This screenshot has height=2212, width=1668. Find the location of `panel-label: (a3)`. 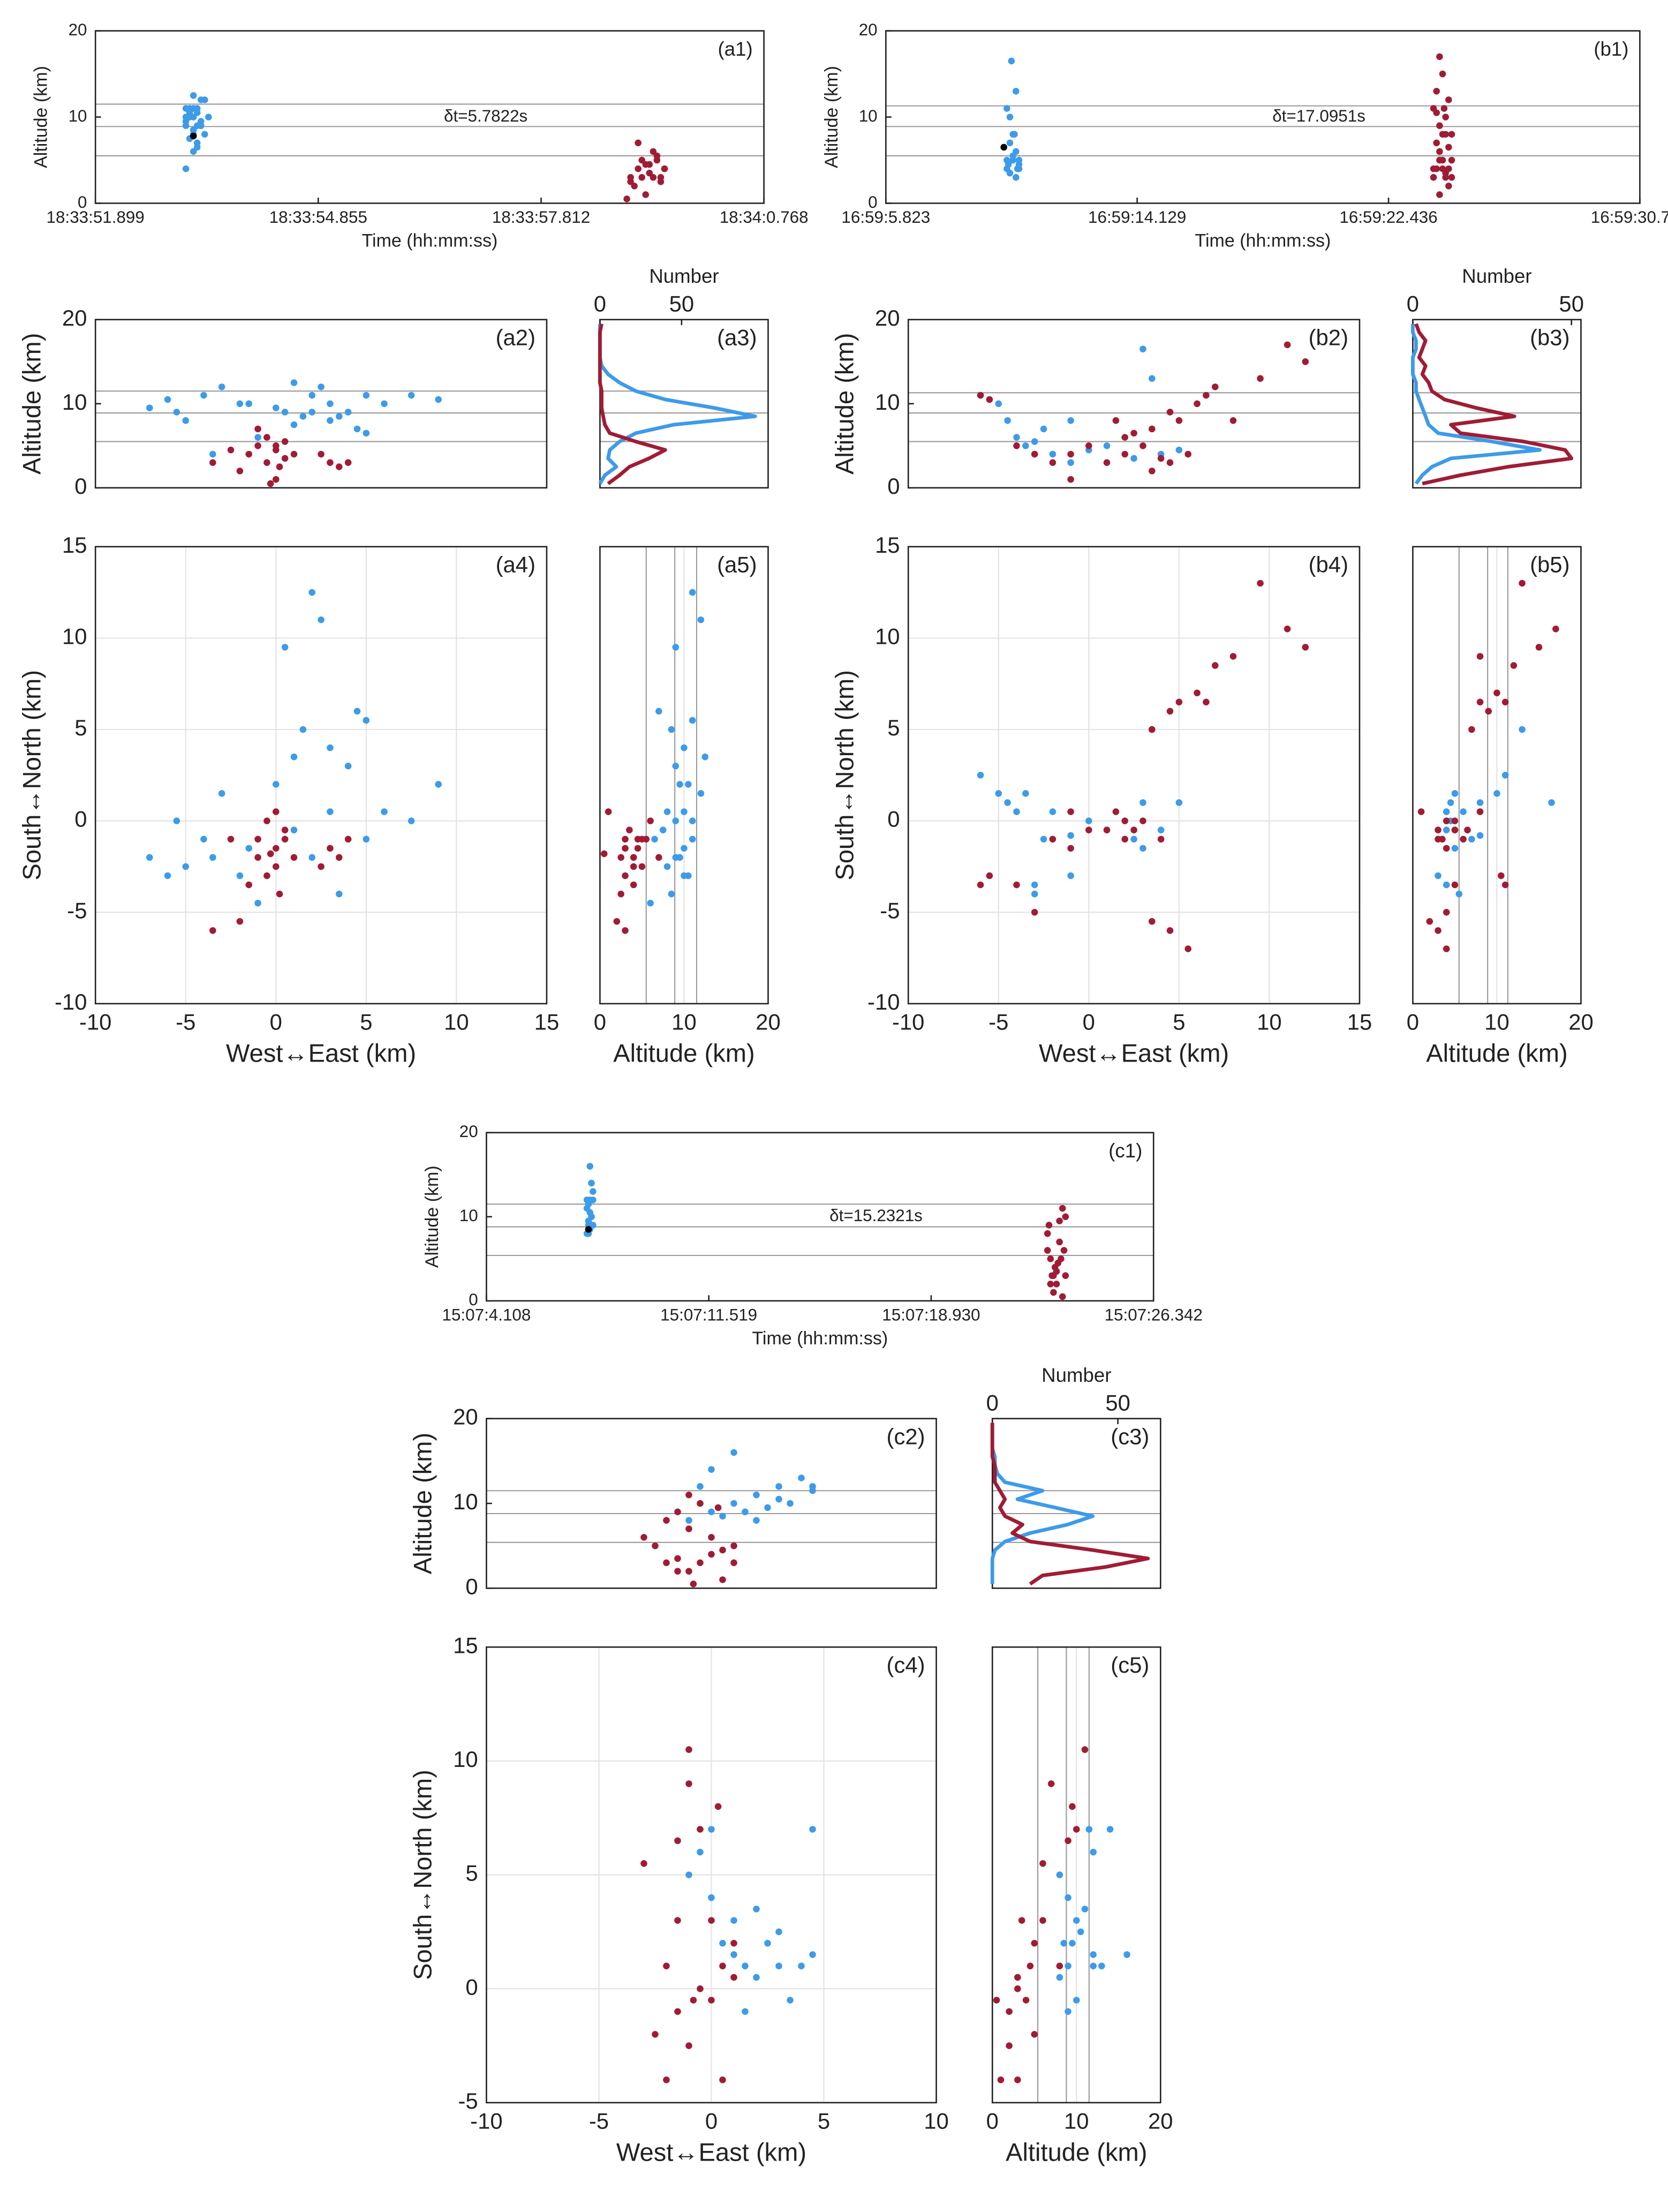

panel-label: (a3) is located at coordinates (737, 337).